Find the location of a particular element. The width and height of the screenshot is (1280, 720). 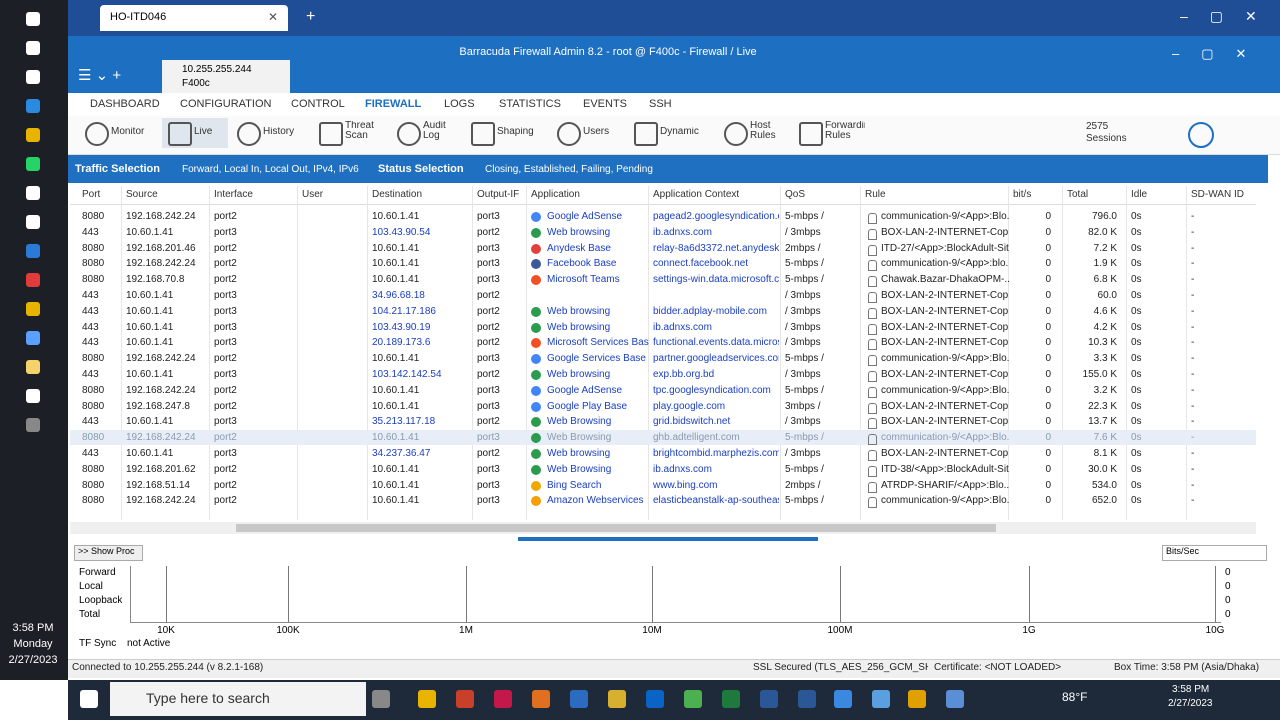

column-header: Idle is located at coordinates (1139, 194).